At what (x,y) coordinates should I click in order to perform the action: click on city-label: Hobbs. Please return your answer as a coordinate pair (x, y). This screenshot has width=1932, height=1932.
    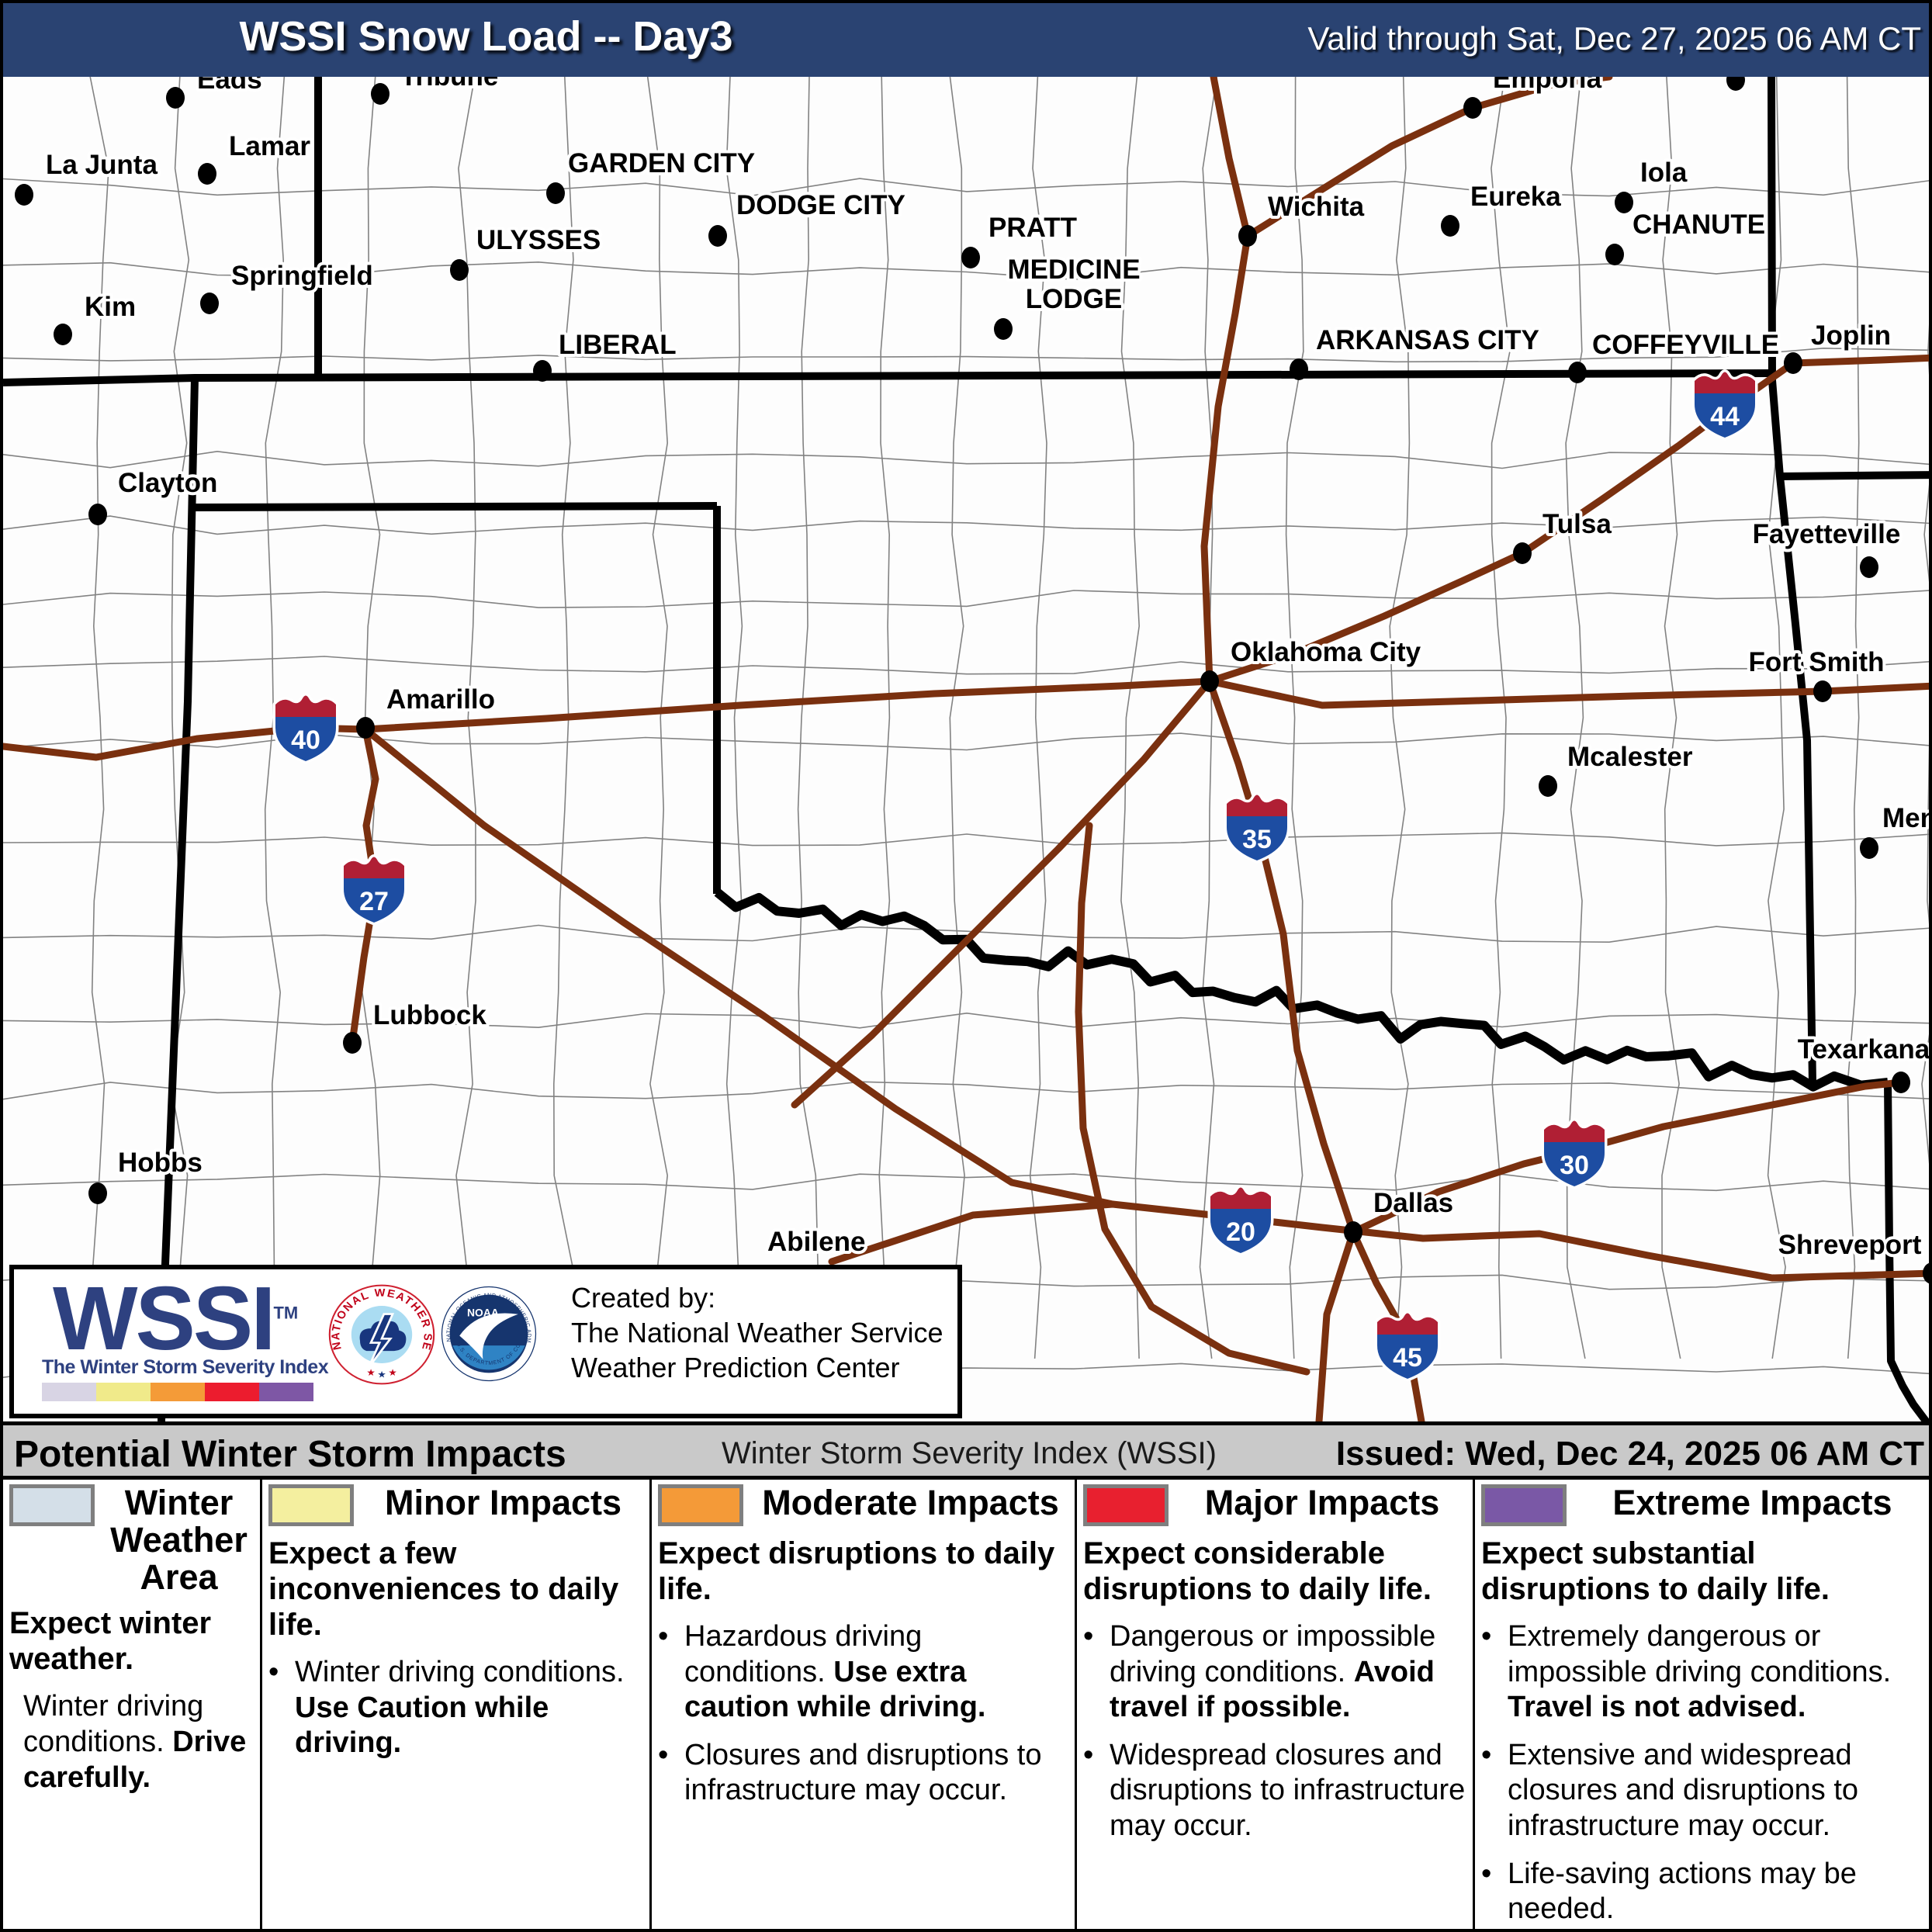
    Looking at the image, I should click on (160, 1163).